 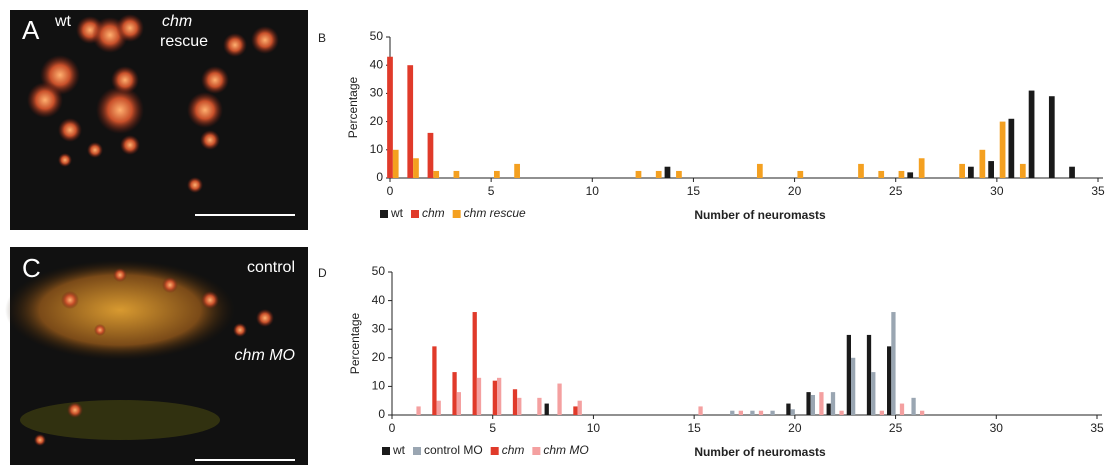 I want to click on panel-a-image, so click(x=159, y=120).